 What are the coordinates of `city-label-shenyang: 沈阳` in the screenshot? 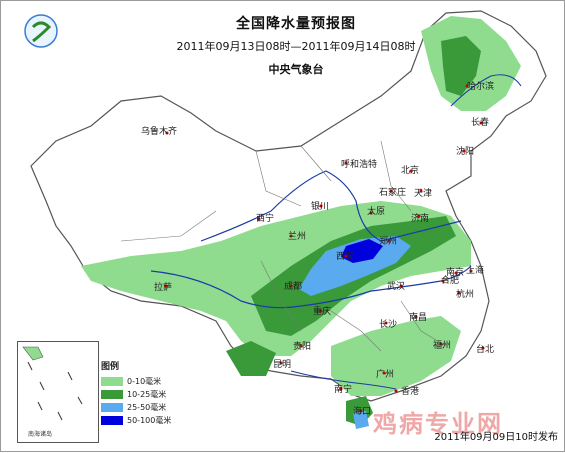 It's located at (465, 152).